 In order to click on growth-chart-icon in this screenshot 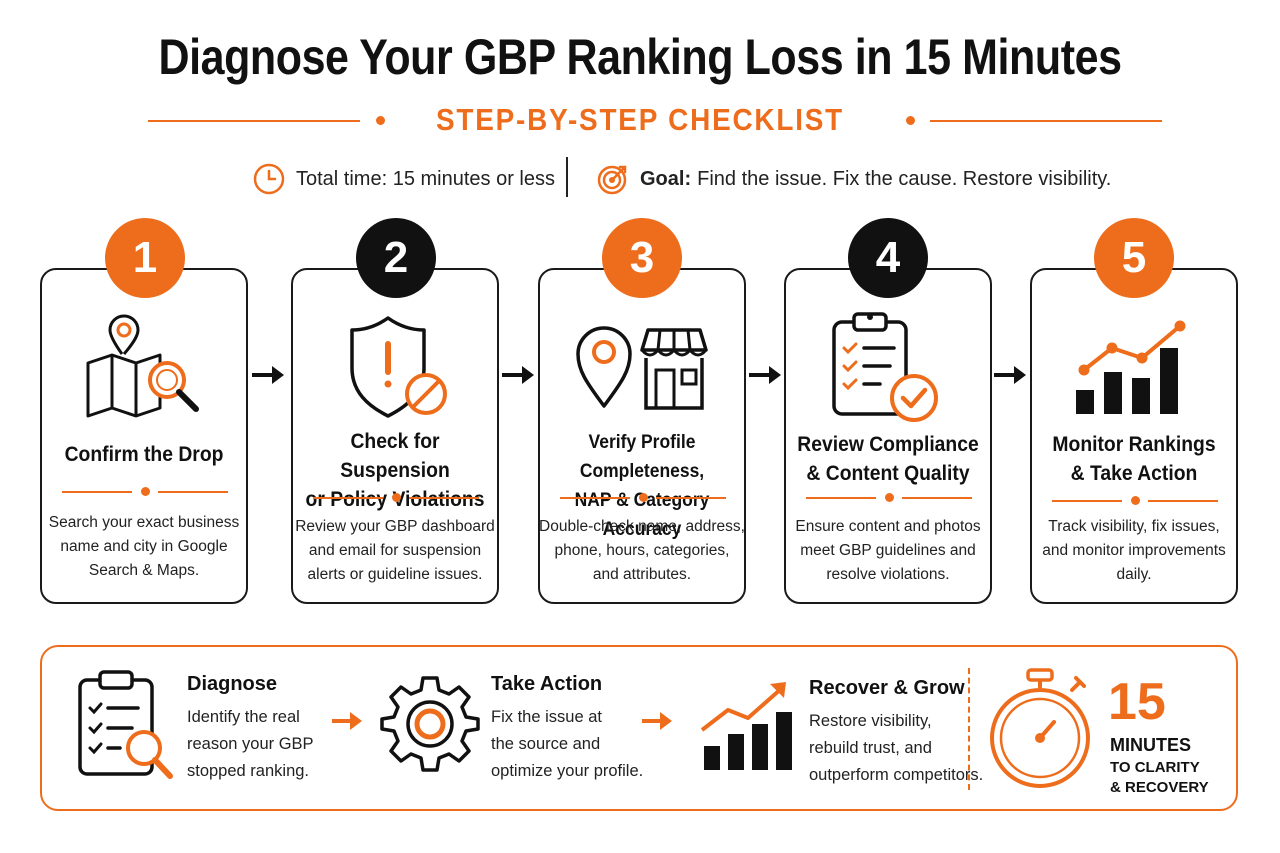, I will do `click(746, 726)`.